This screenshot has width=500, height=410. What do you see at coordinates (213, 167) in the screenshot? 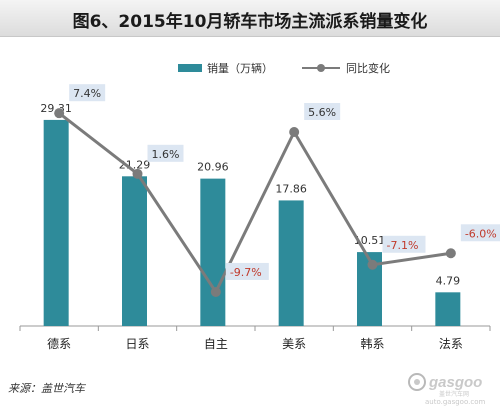
I see `bar-value-label: 20.96` at bounding box center [213, 167].